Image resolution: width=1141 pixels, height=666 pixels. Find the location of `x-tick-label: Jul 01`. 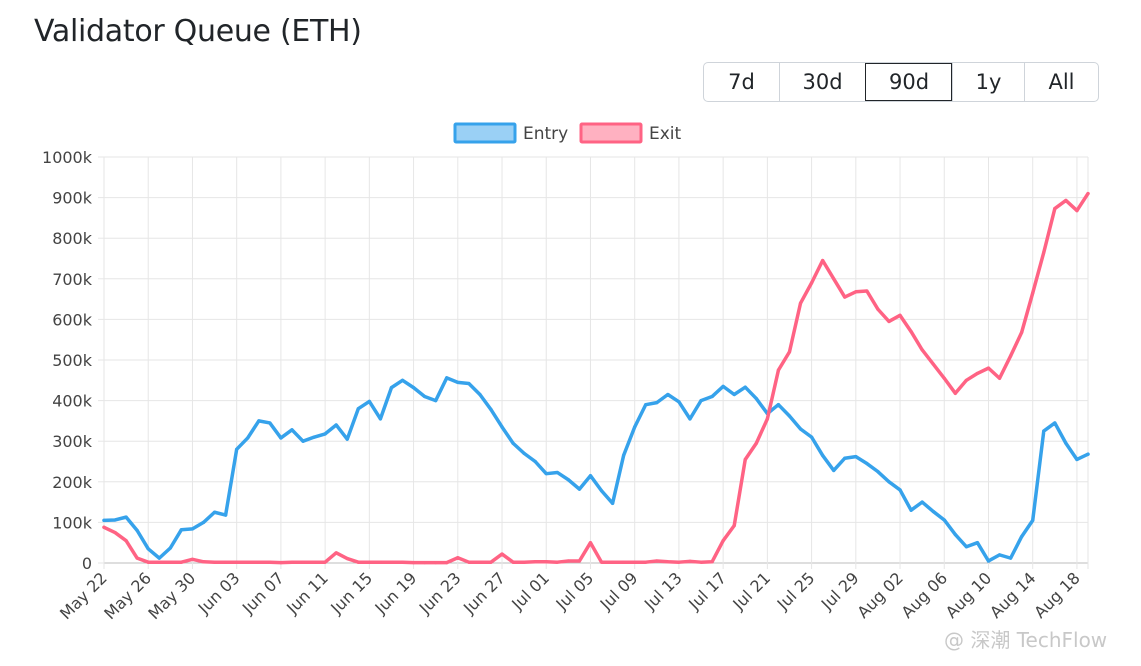

x-tick-label: Jul 01 is located at coordinates (530, 591).